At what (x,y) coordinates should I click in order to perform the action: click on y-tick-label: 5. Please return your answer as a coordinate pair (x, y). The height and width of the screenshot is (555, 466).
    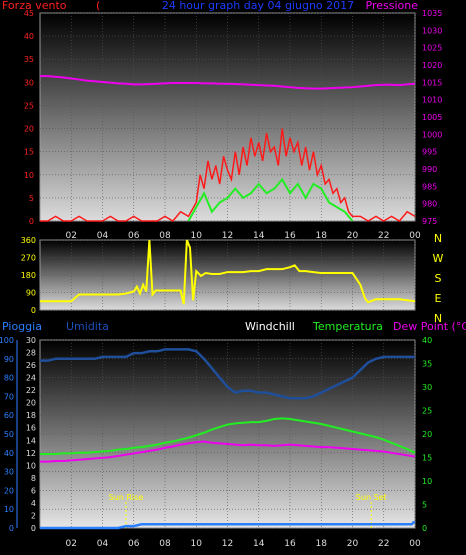
    Looking at the image, I should click on (31, 198).